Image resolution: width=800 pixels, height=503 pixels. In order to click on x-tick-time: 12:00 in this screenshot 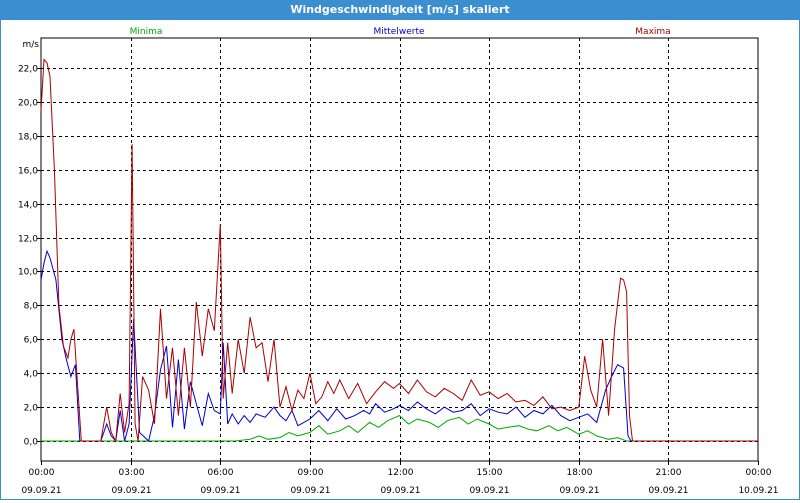, I will do `click(401, 473)`.